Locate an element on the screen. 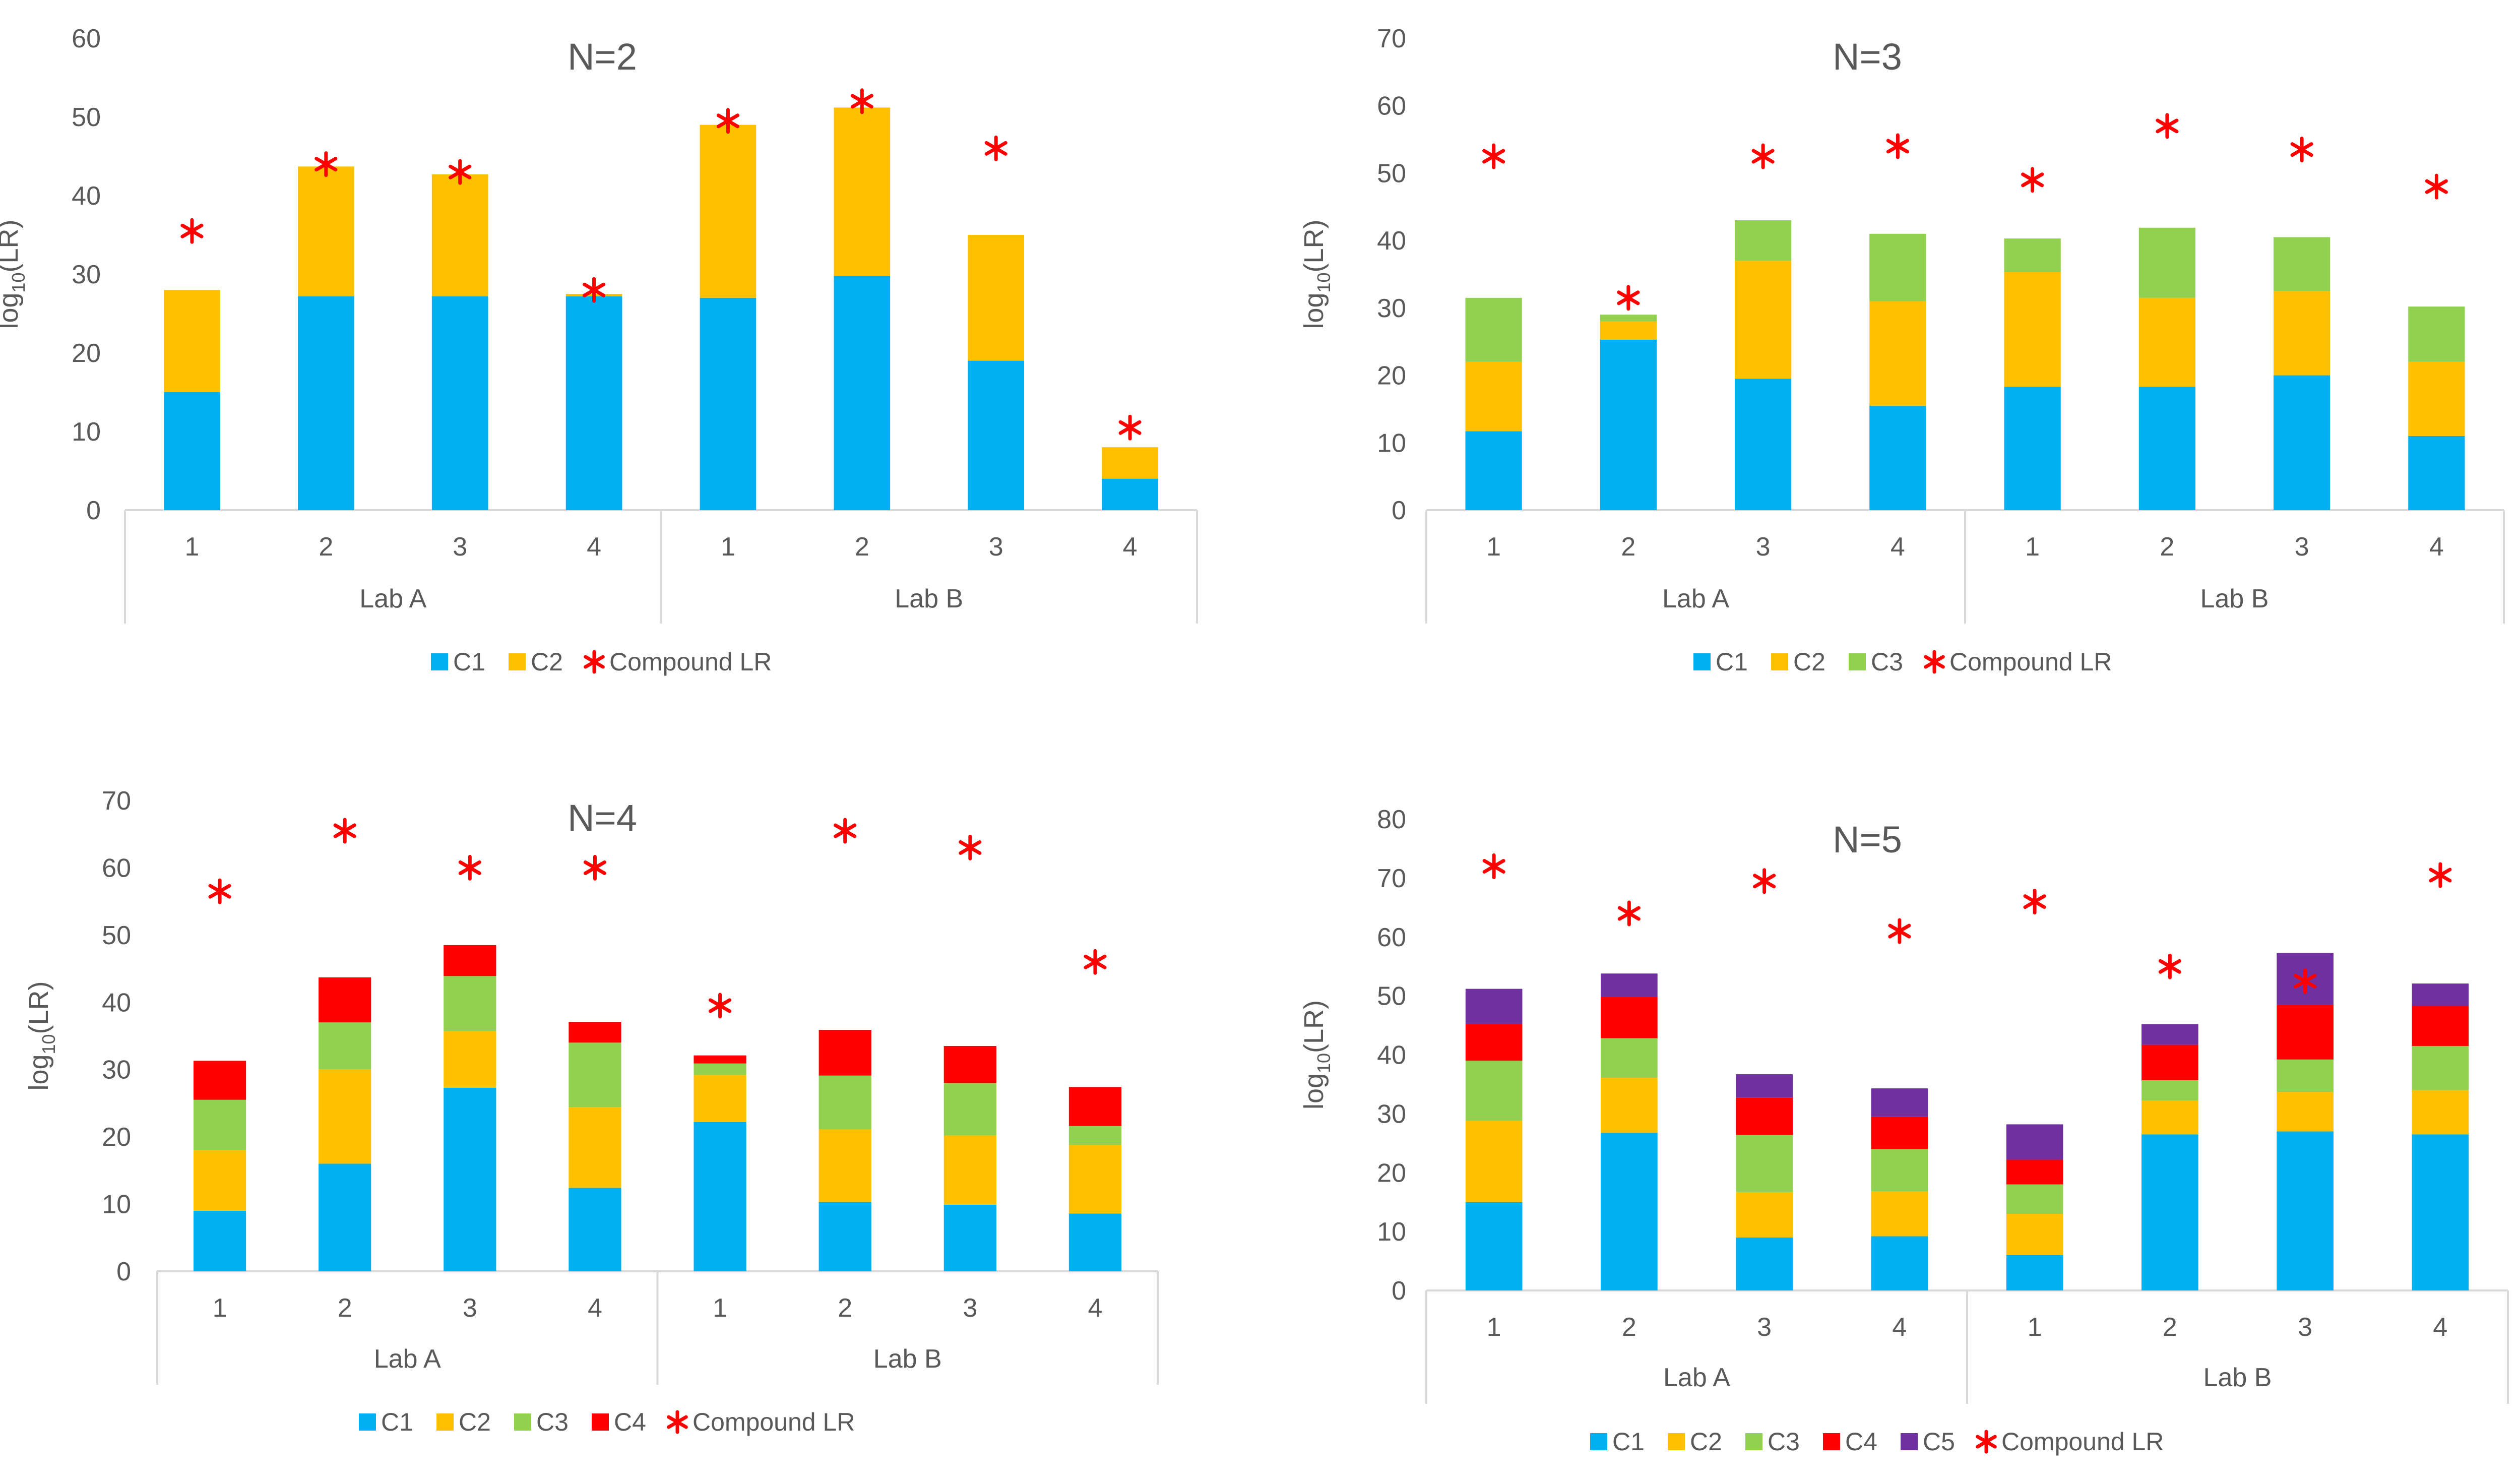 The image size is (2520, 1480). y-tick-label: 80 is located at coordinates (1391, 819).